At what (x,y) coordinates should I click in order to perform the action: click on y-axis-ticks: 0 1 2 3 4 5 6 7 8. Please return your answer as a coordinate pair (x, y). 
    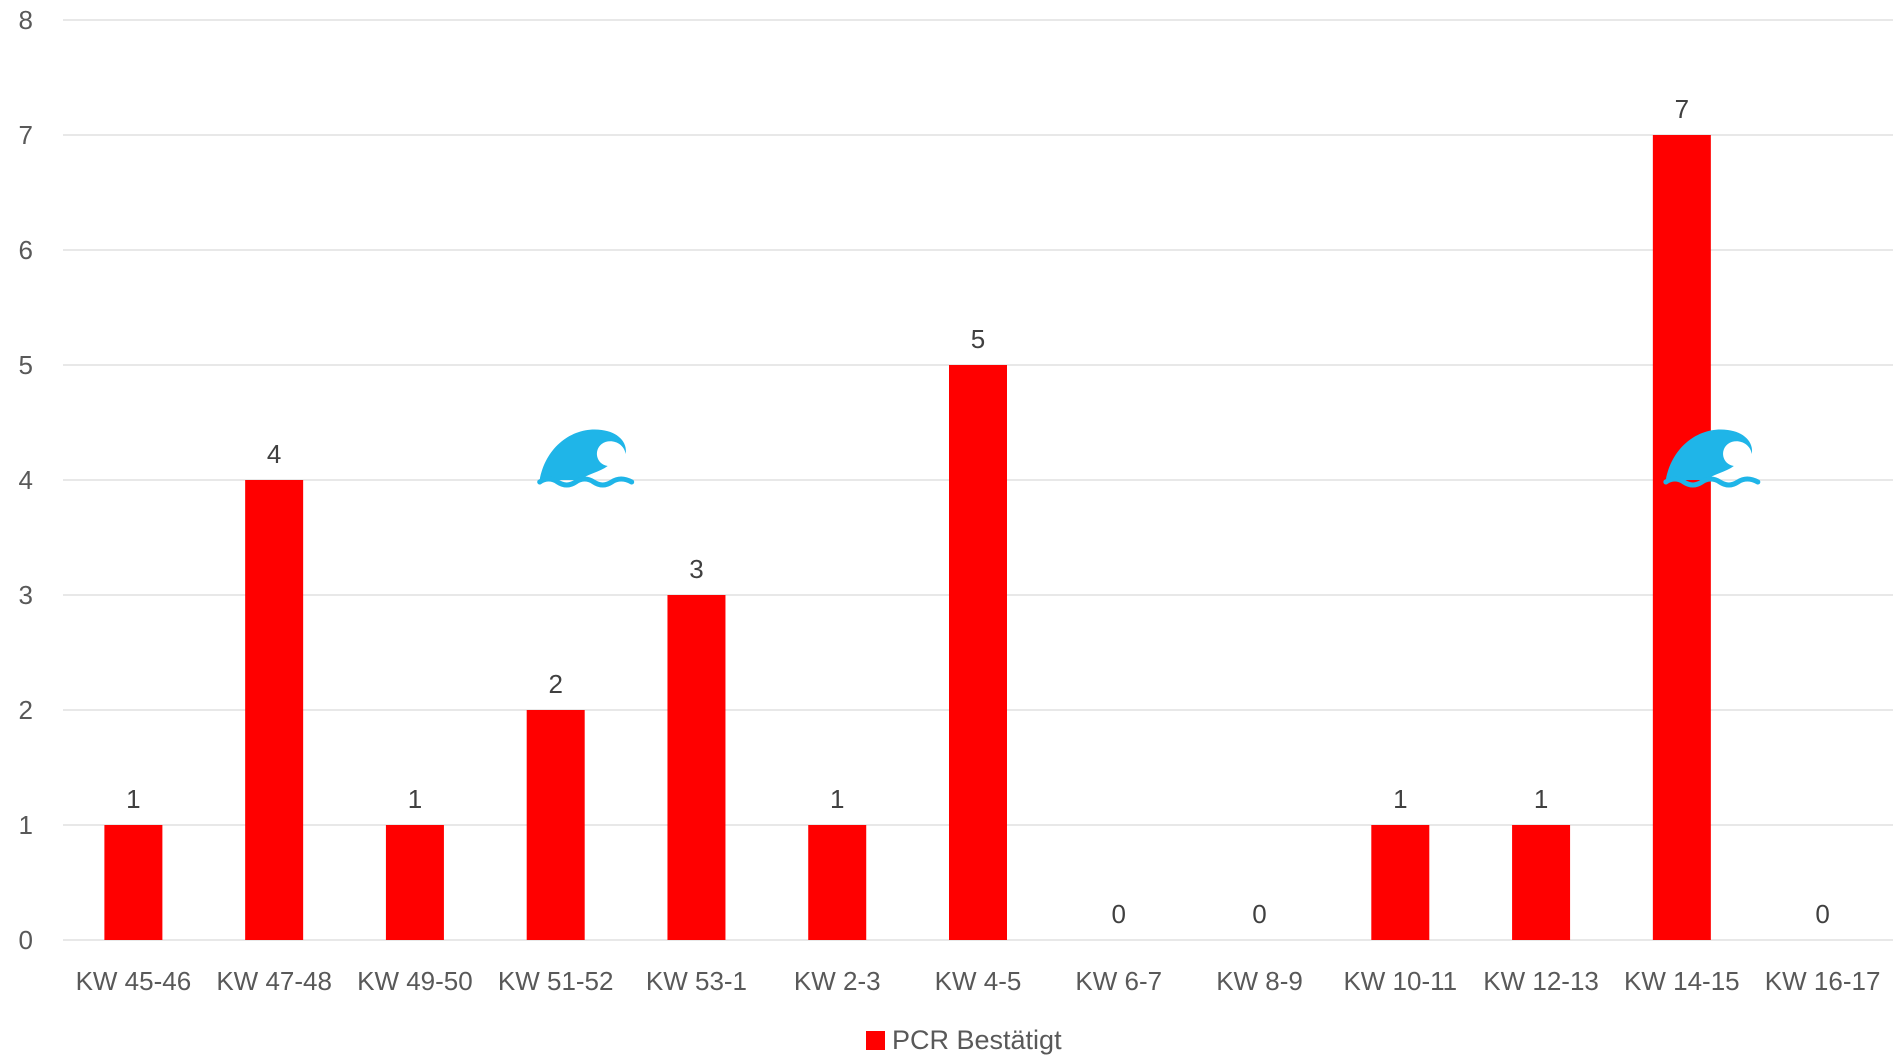
    Looking at the image, I should click on (26, 480).